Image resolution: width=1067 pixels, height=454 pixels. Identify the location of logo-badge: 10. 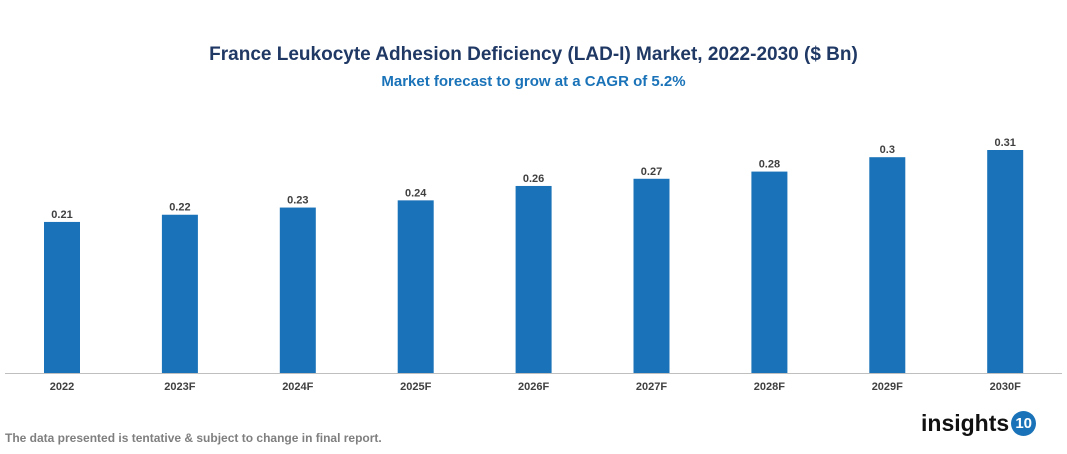
(1024, 423).